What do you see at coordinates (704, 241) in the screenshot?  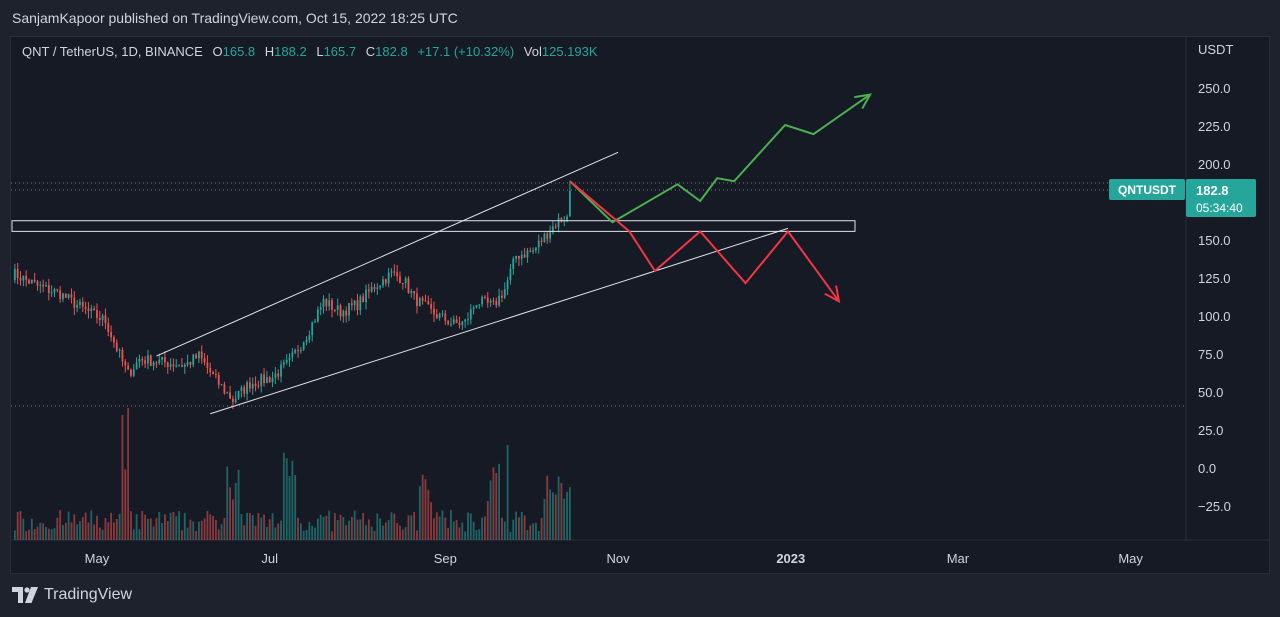 I see `bearish-projection-path` at bounding box center [704, 241].